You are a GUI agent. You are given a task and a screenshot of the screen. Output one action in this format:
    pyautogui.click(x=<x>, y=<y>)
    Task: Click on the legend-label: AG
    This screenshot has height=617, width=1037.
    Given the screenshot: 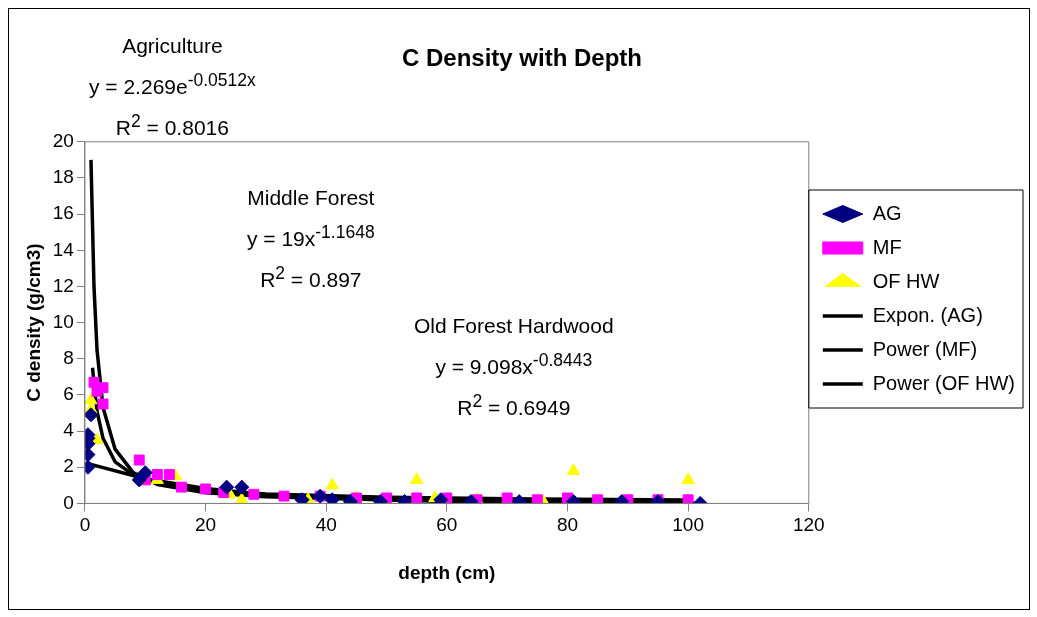 What is the action you would take?
    pyautogui.click(x=887, y=212)
    